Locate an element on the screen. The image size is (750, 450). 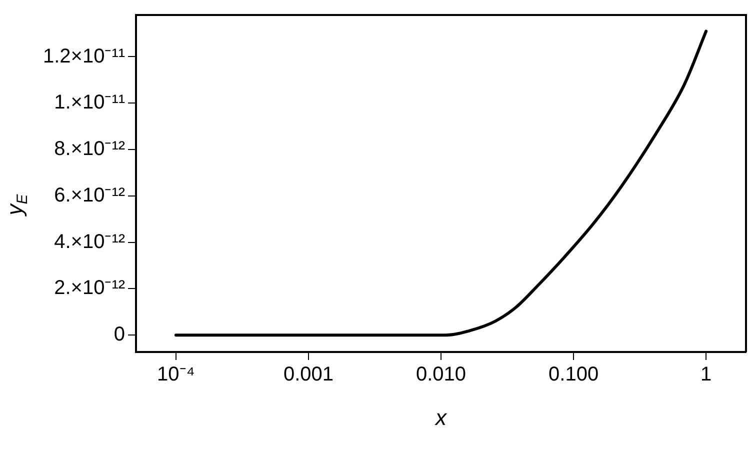
y-tick-label: 1.2×10⁻¹¹ is located at coordinates (84, 56).